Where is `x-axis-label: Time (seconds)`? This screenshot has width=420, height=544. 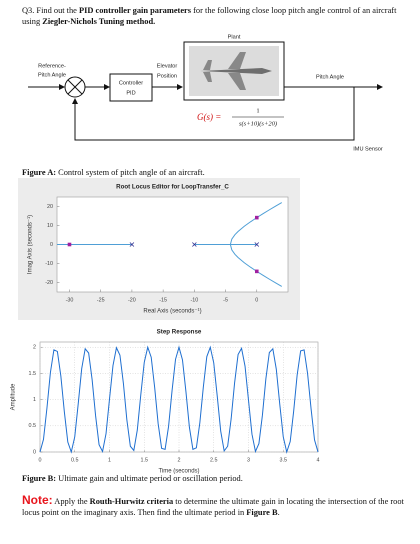
x-axis-label: Time (seconds) is located at coordinates (178, 472).